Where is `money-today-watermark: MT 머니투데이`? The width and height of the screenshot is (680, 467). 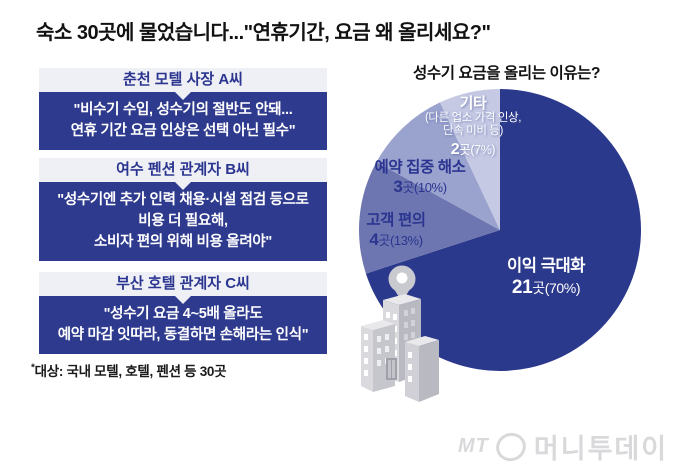 money-today-watermark: MT 머니투데이 is located at coordinates (563, 446).